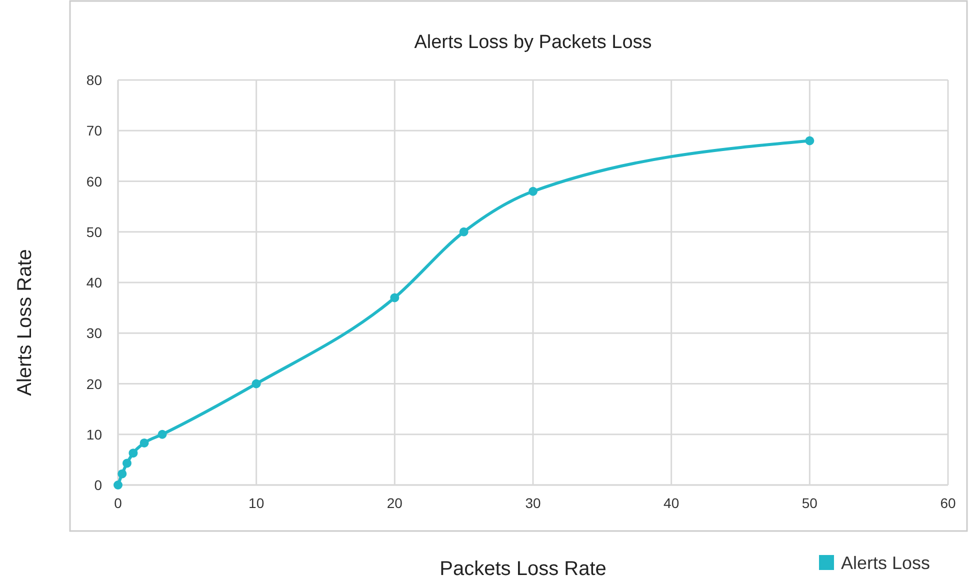 The width and height of the screenshot is (969, 581). I want to click on y-tick-label: 10, so click(94, 434).